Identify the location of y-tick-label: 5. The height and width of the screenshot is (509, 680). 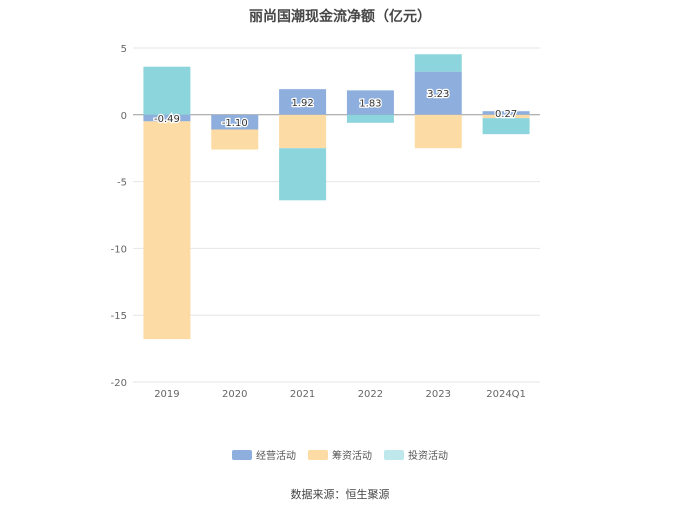
(124, 49).